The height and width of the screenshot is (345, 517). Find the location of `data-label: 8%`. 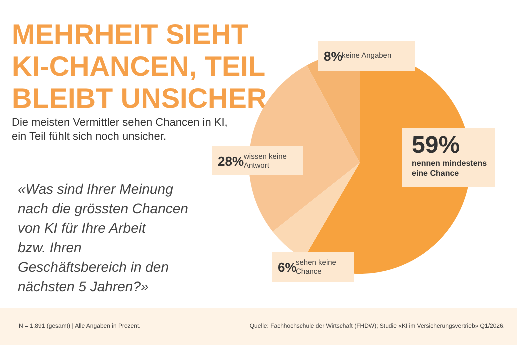

data-label: 8% is located at coordinates (334, 56).